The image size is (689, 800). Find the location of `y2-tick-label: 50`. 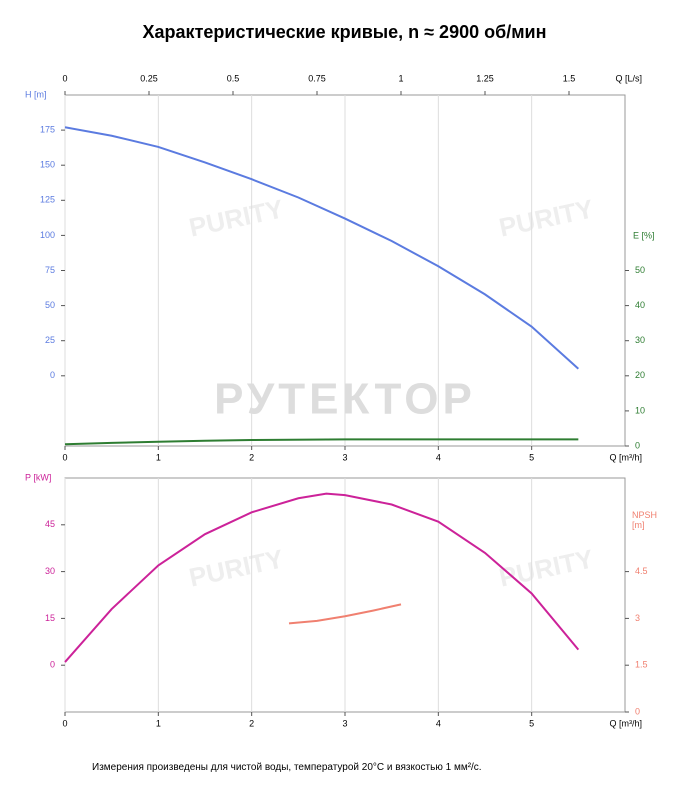

y2-tick-label: 50 is located at coordinates (640, 270).